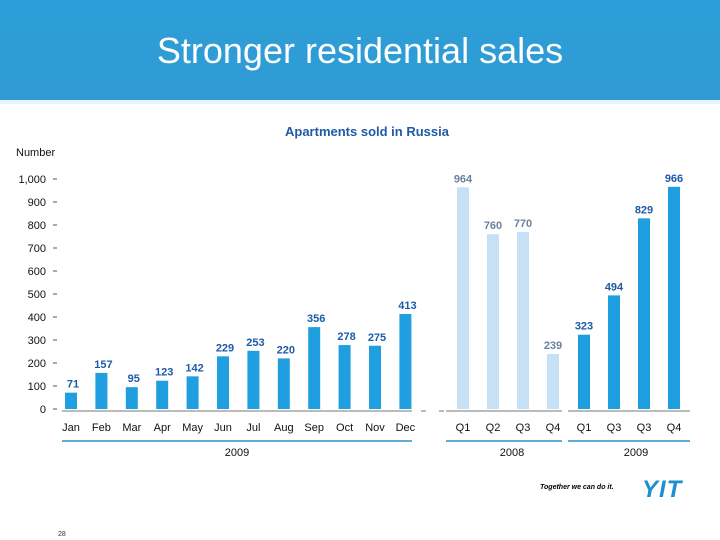 Image resolution: width=720 pixels, height=540 pixels. I want to click on chart-title: Apartments sold in Russia, so click(367, 131).